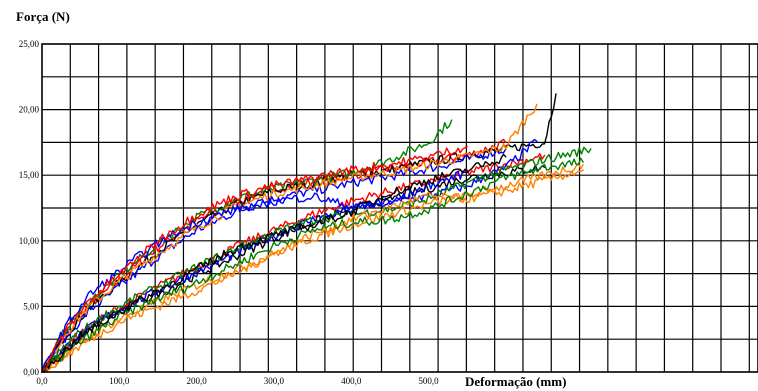 The height and width of the screenshot is (391, 758). Describe the element at coordinates (29, 208) in the screenshot. I see `y-tick-labels: 0,00 5,00 10,00 15,00 20,00 25,00` at that location.